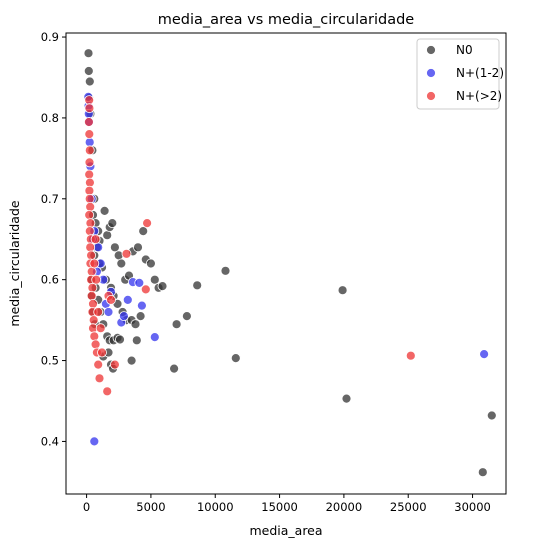 The width and height of the screenshot is (536, 547). I want to click on y-tick-label: 0.8, so click(50, 118).